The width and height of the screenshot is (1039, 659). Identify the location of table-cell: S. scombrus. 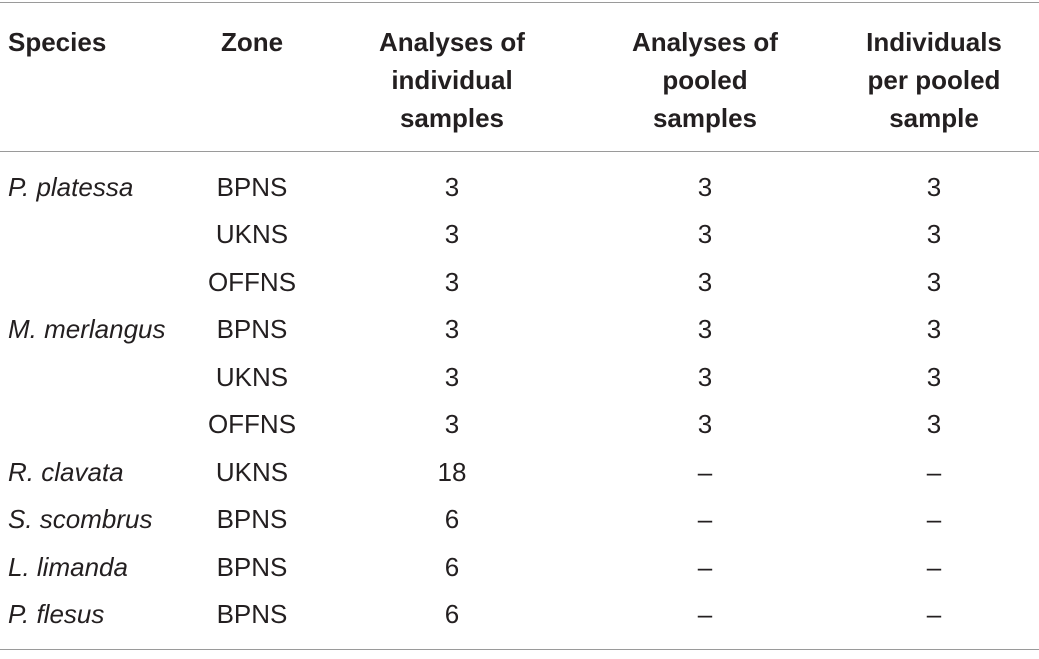
(80, 519).